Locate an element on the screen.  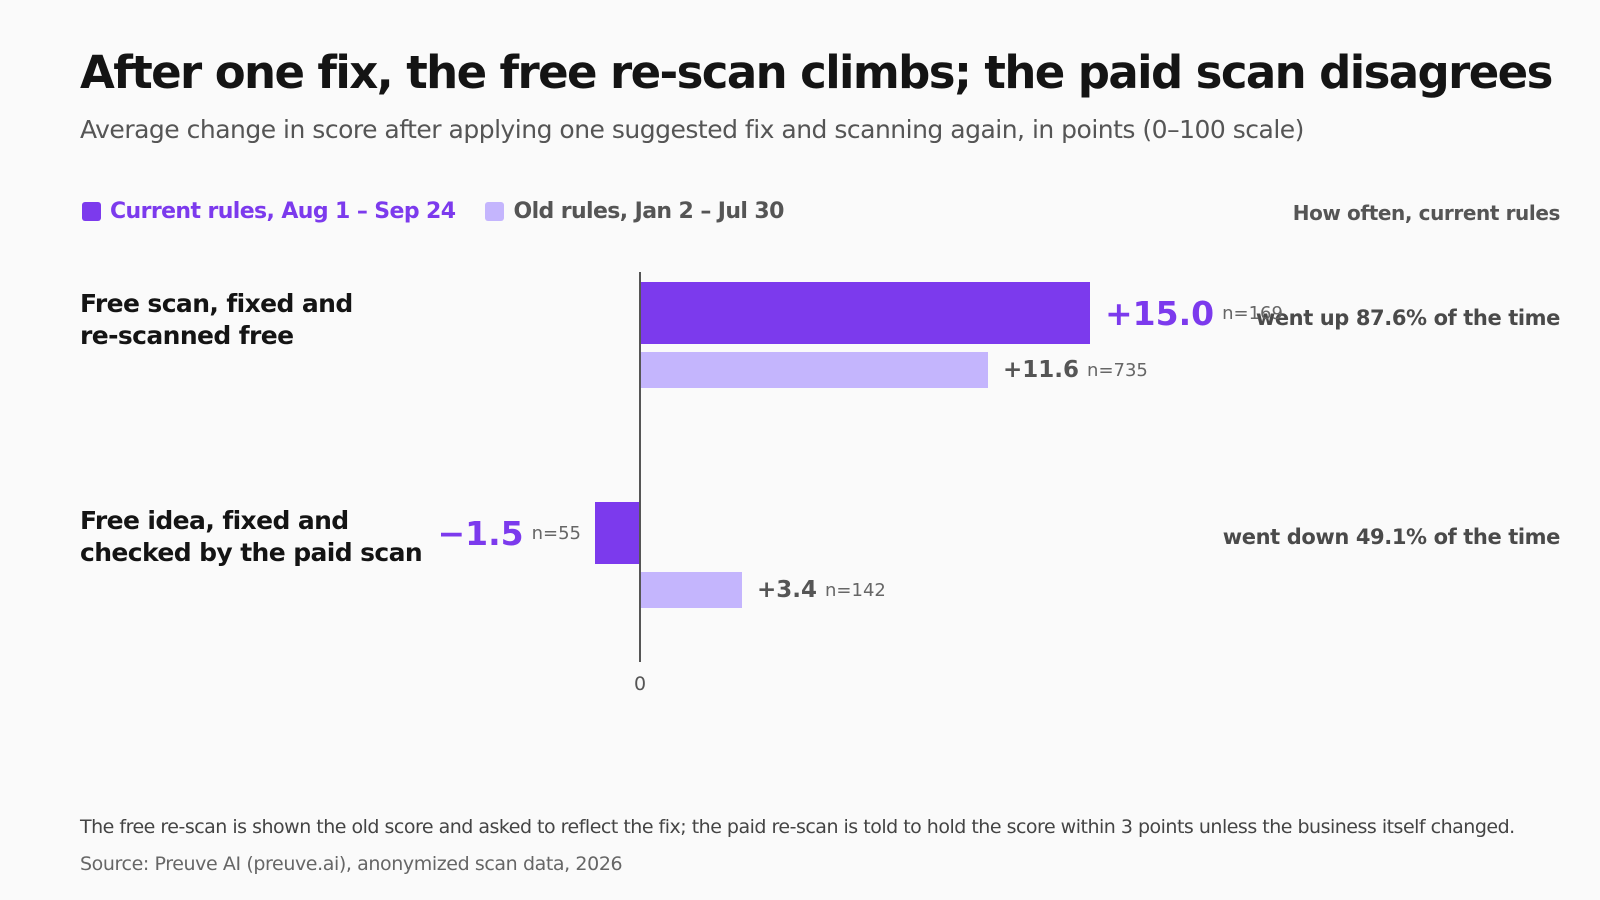
value-label-current-1: +15.0 n=169 is located at coordinates (1194, 313).